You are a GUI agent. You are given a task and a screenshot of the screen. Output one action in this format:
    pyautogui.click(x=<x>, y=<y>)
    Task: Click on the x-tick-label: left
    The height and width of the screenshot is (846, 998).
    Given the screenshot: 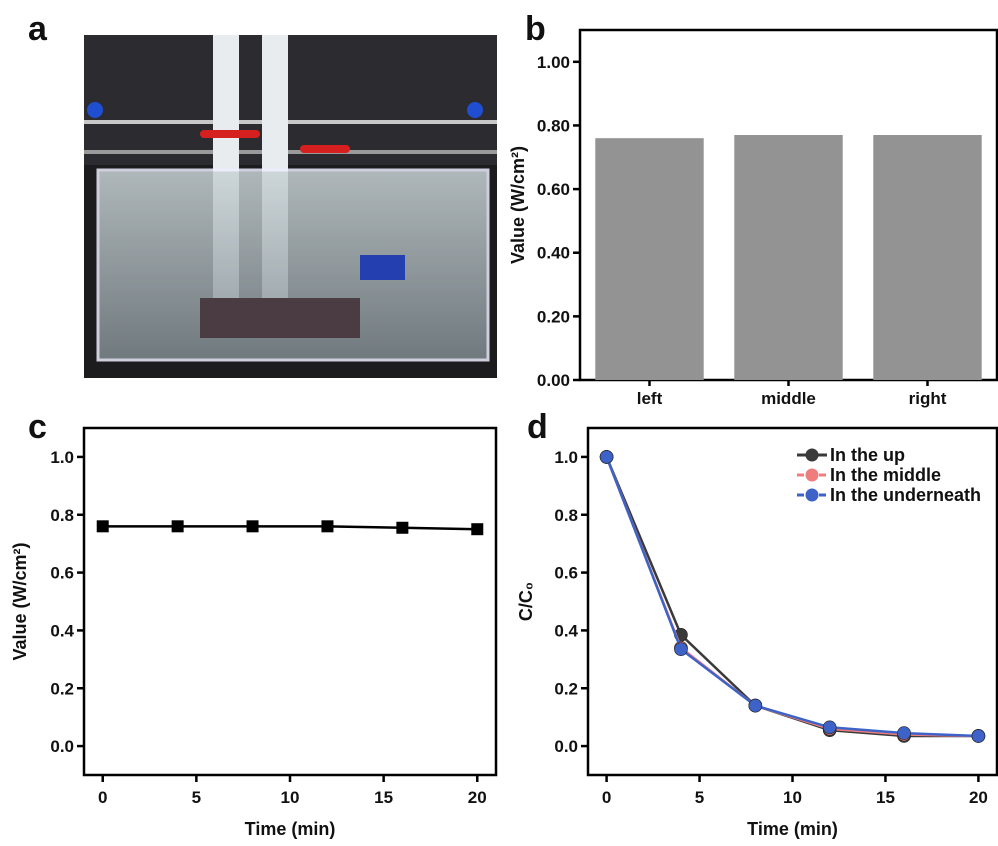 What is the action you would take?
    pyautogui.click(x=650, y=398)
    